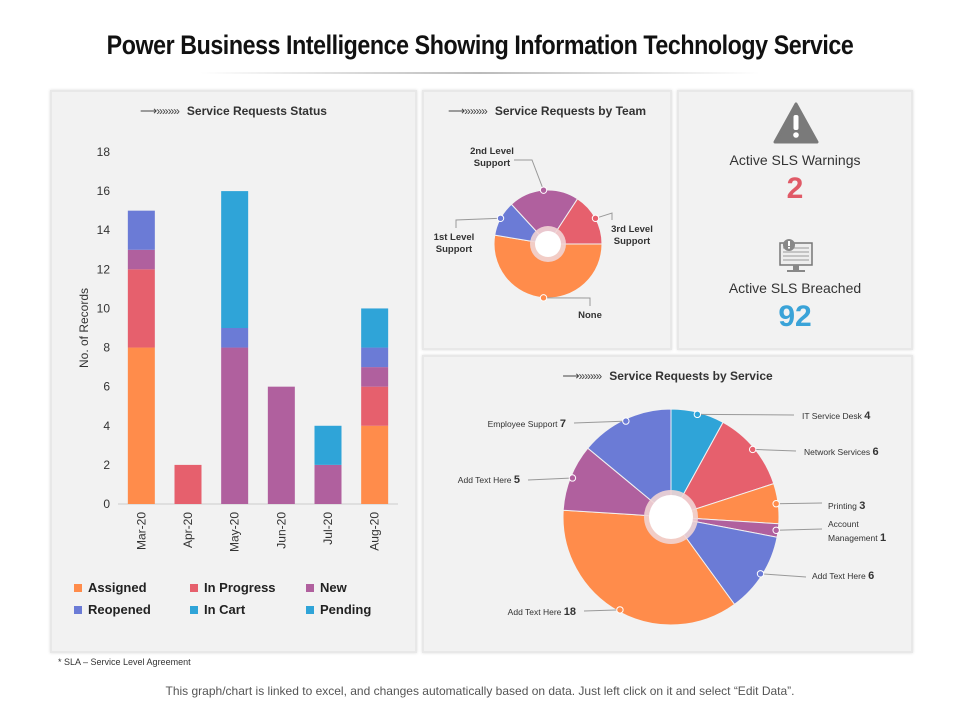 The image size is (960, 720). I want to click on team-panel-title: Service Requests by Team, so click(570, 111).